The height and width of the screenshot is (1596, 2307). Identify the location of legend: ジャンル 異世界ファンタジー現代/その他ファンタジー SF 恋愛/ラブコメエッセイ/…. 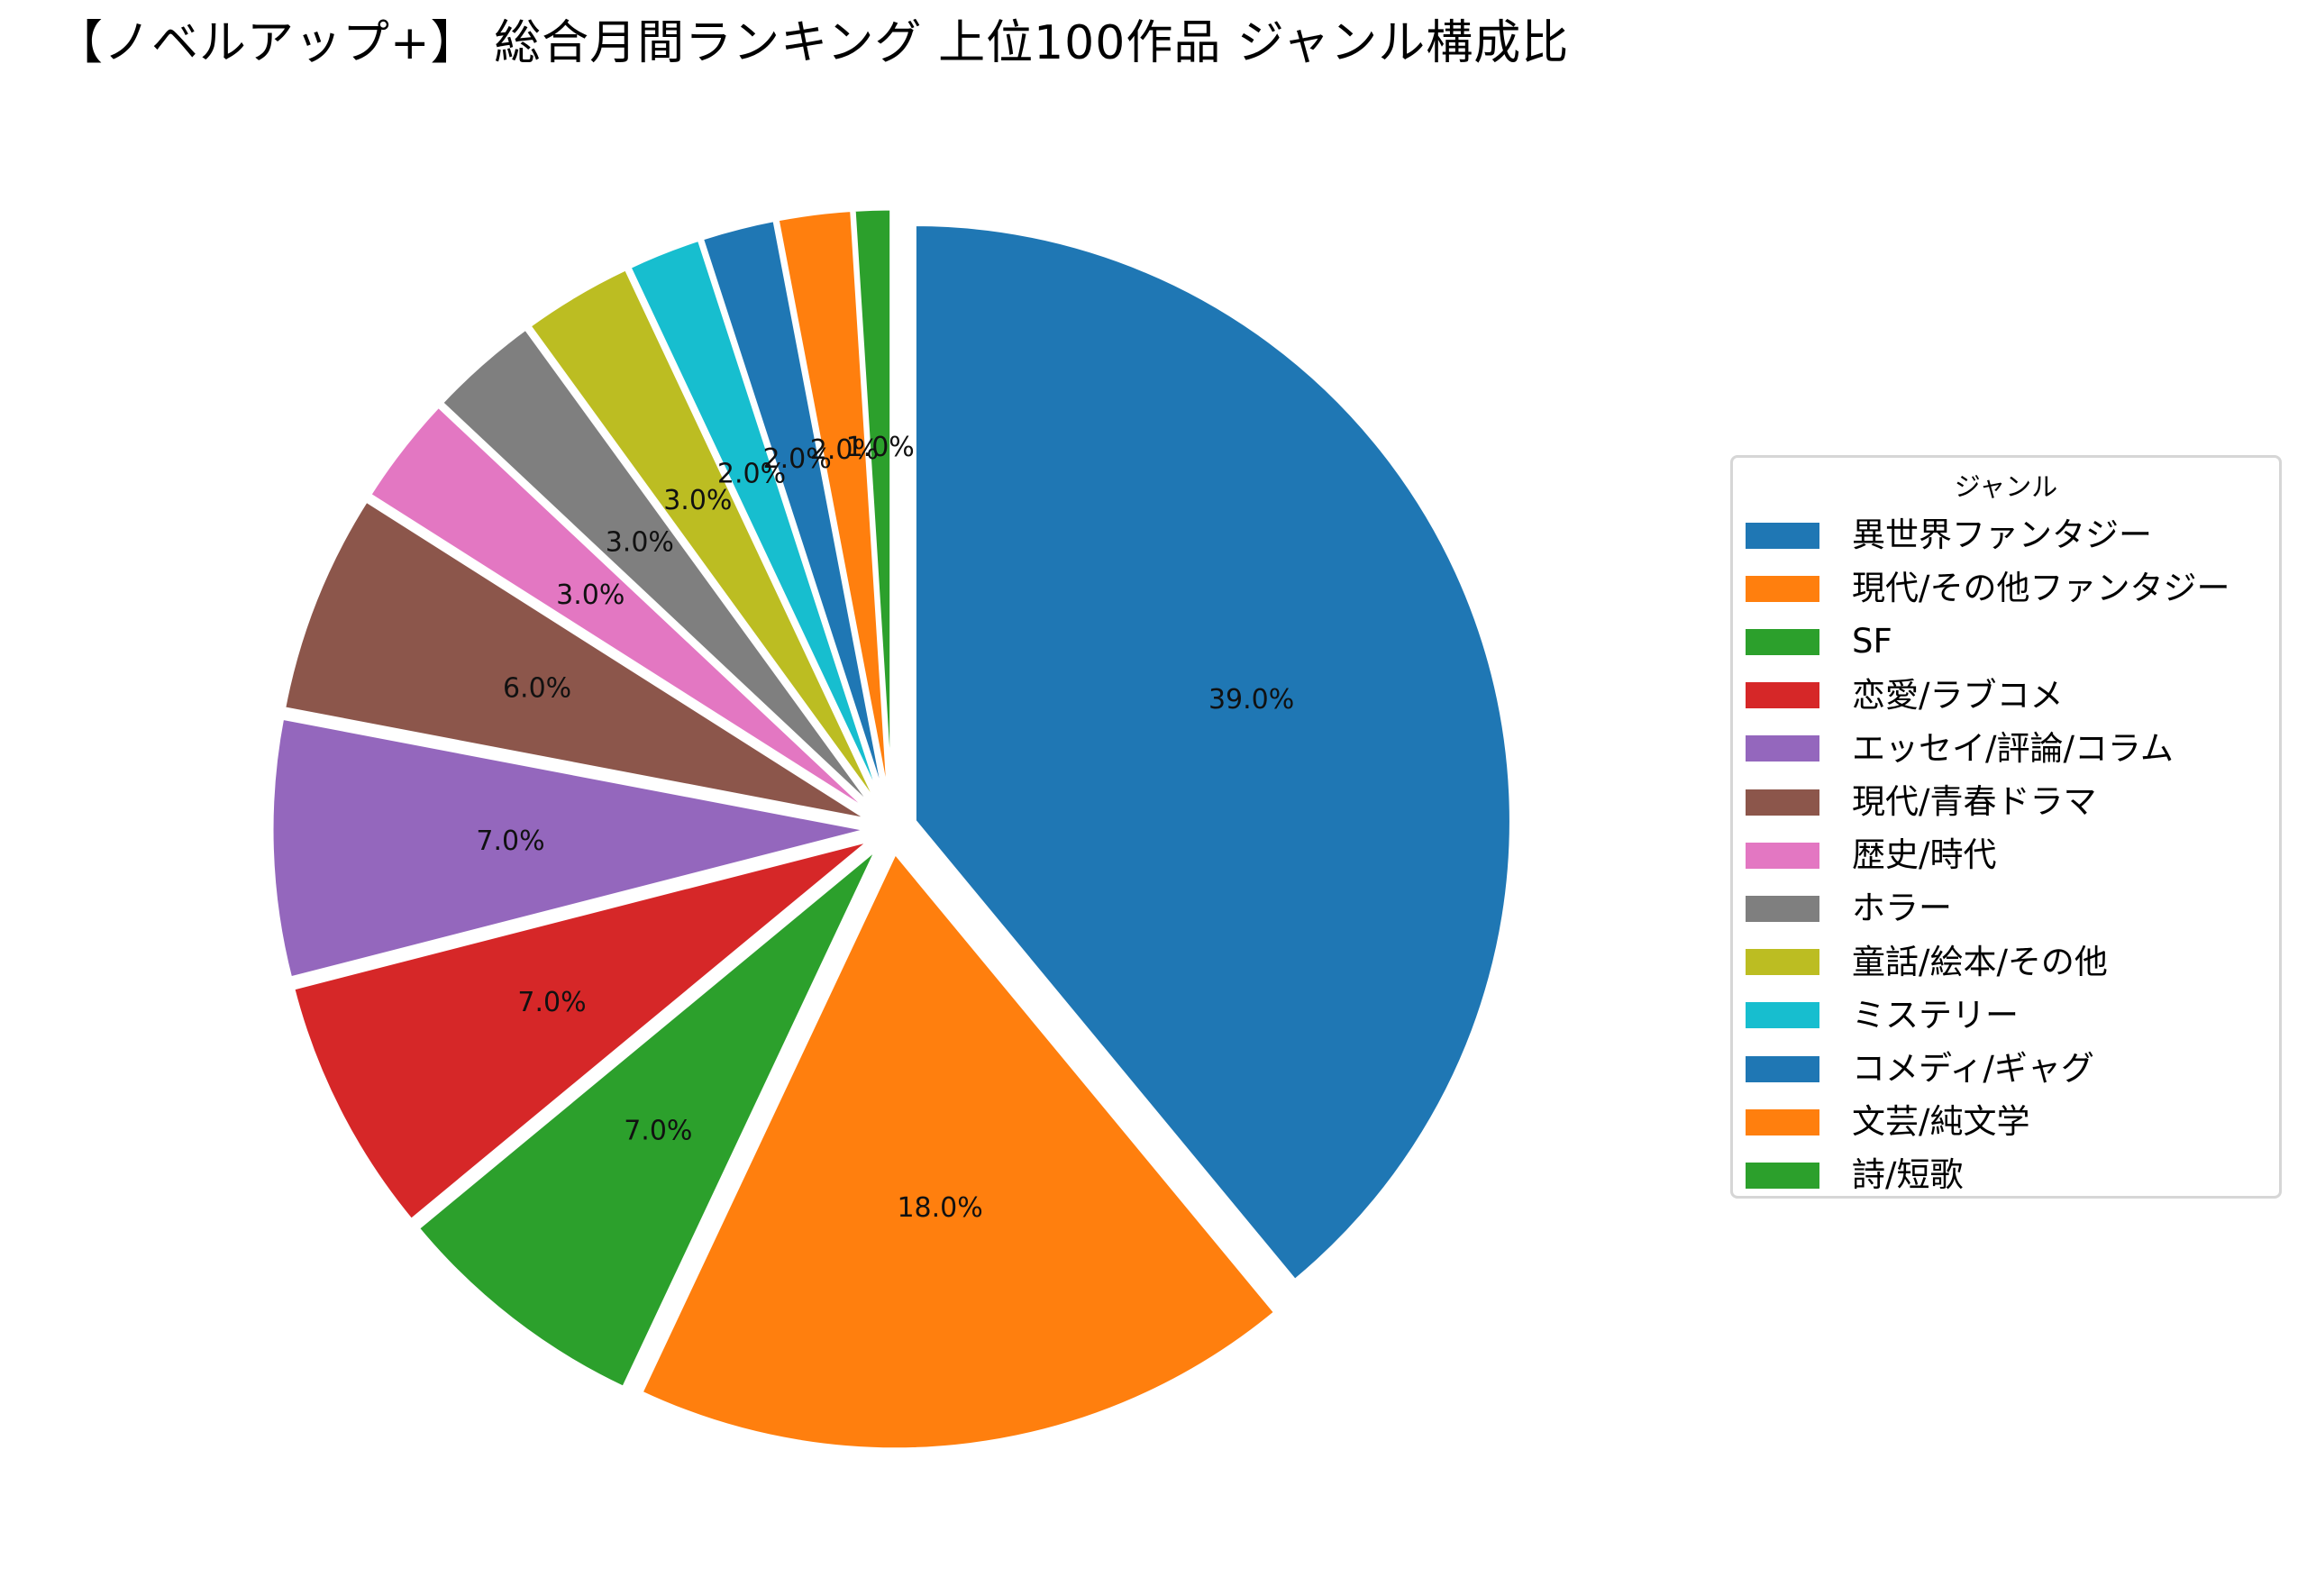
(2006, 827).